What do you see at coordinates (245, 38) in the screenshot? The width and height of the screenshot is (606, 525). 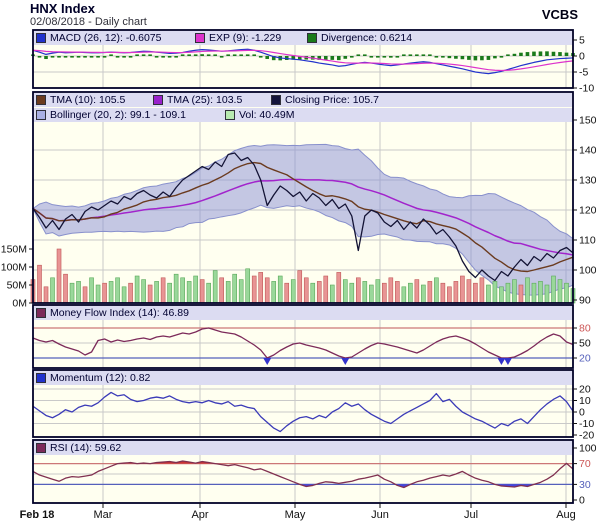 I see `legend-label: EXP (9): -1.229` at bounding box center [245, 38].